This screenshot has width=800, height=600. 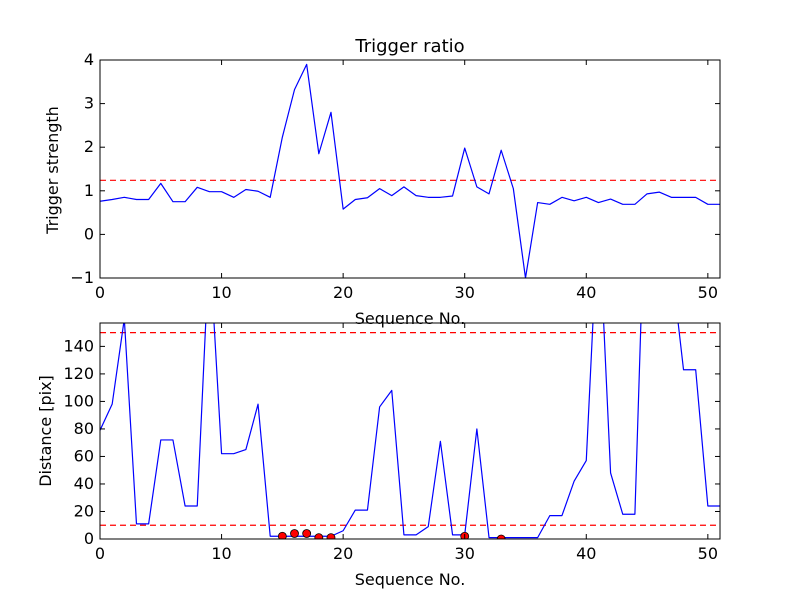 What do you see at coordinates (89, 190) in the screenshot?
I see `y-tick-label: 1` at bounding box center [89, 190].